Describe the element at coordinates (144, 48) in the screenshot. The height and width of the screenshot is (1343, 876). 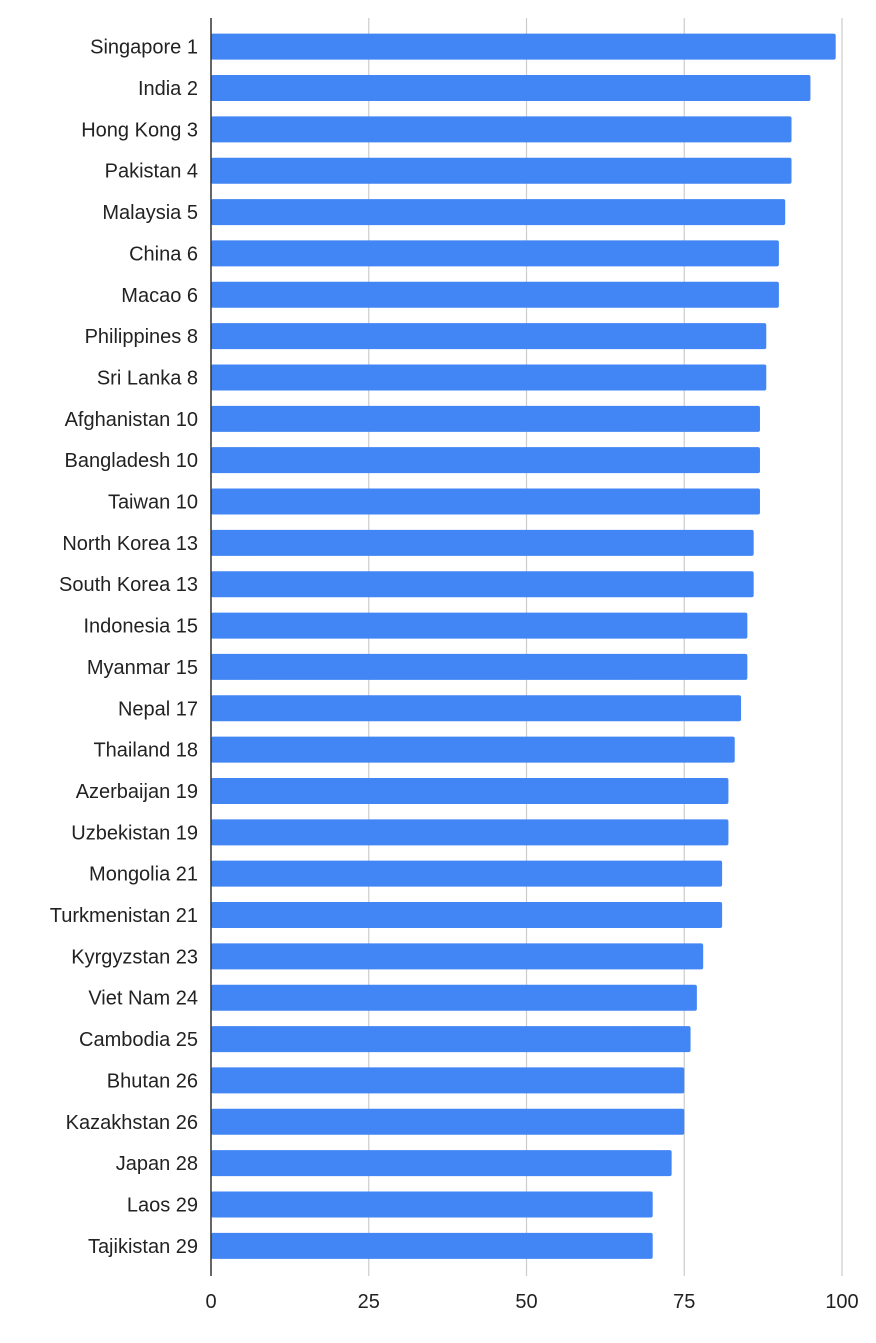
I see `category-label: Singapore 1` at that location.